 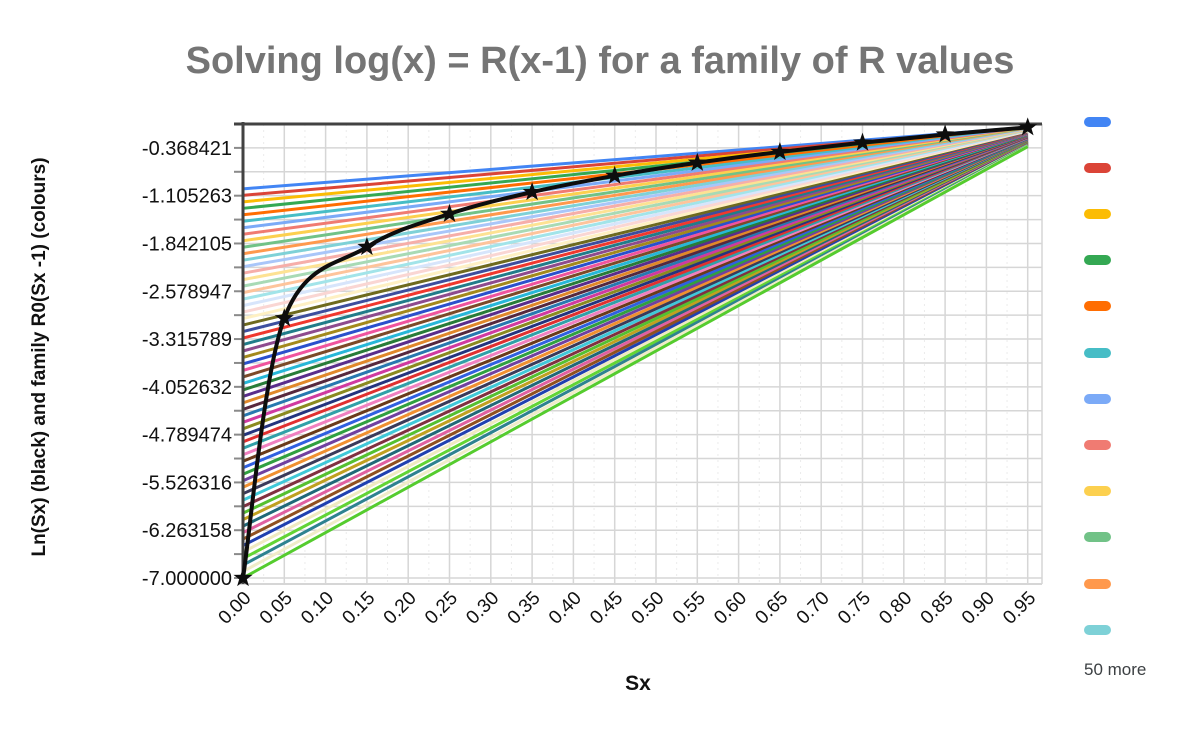 I want to click on y-tick-label: -1.105263, so click(x=187, y=197).